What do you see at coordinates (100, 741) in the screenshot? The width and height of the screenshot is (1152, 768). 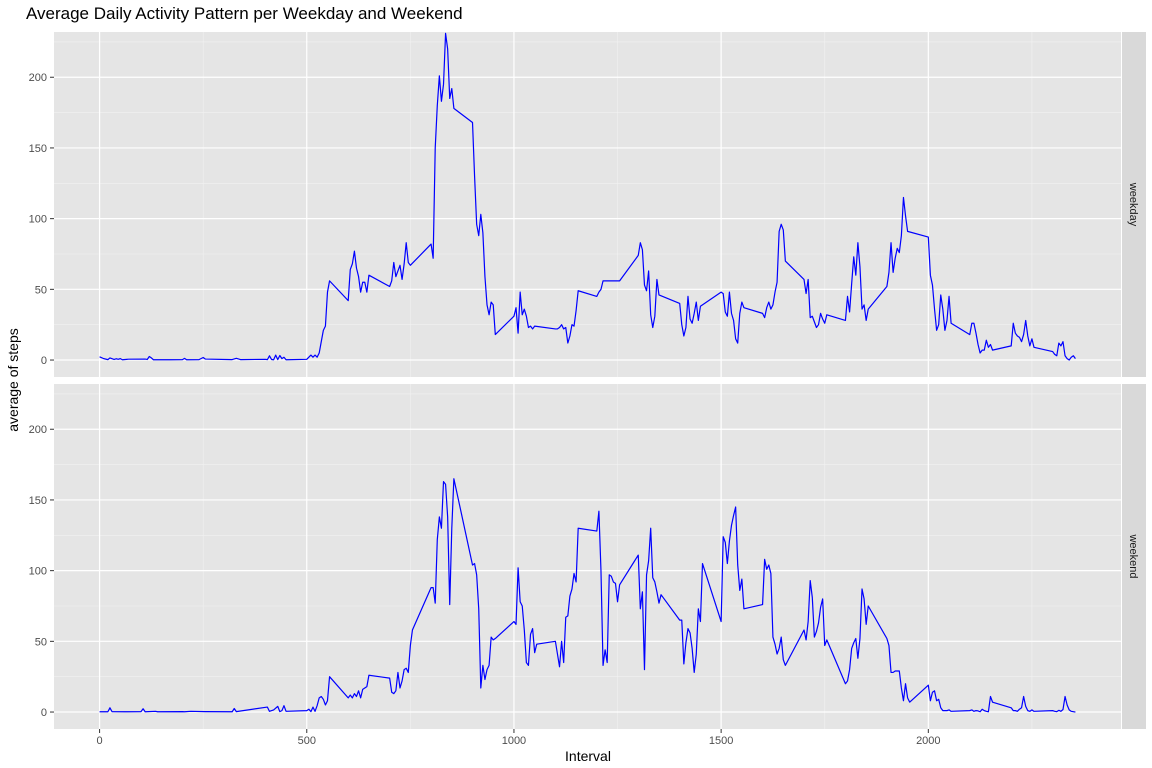 I see `x-tick-label: 0` at bounding box center [100, 741].